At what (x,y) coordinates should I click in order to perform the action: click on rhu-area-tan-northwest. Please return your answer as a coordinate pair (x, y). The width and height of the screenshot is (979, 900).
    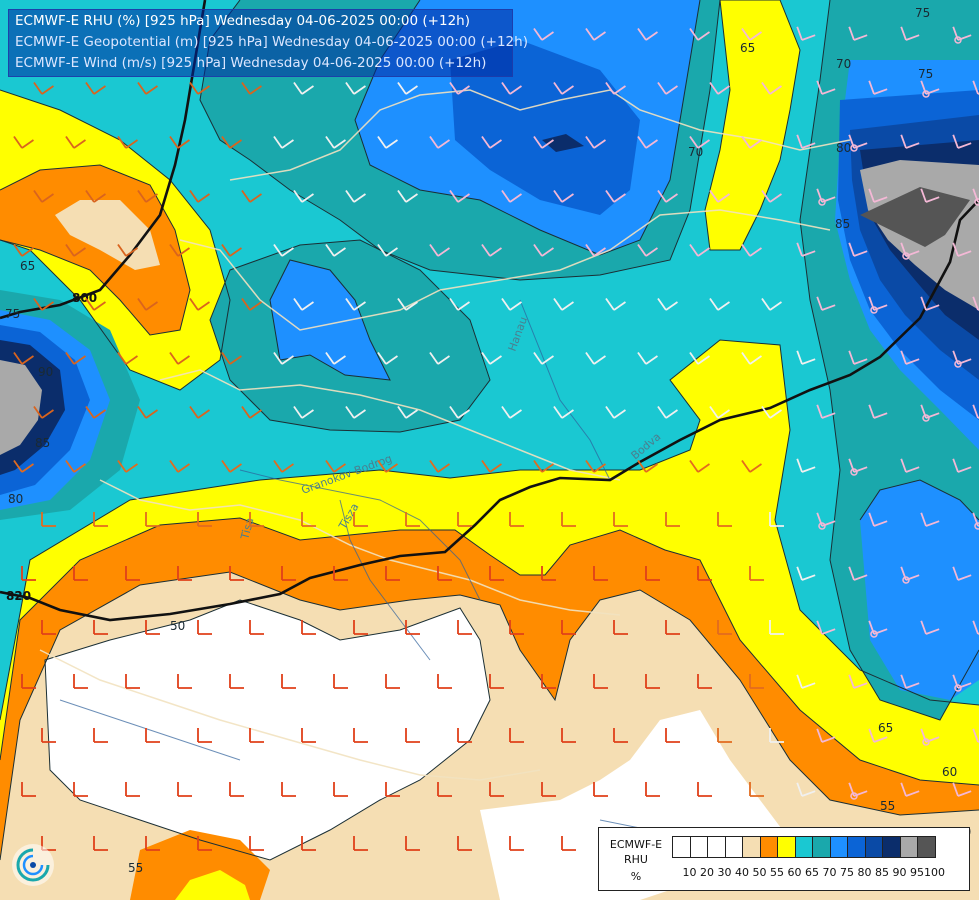
    Looking at the image, I should click on (107, 235).